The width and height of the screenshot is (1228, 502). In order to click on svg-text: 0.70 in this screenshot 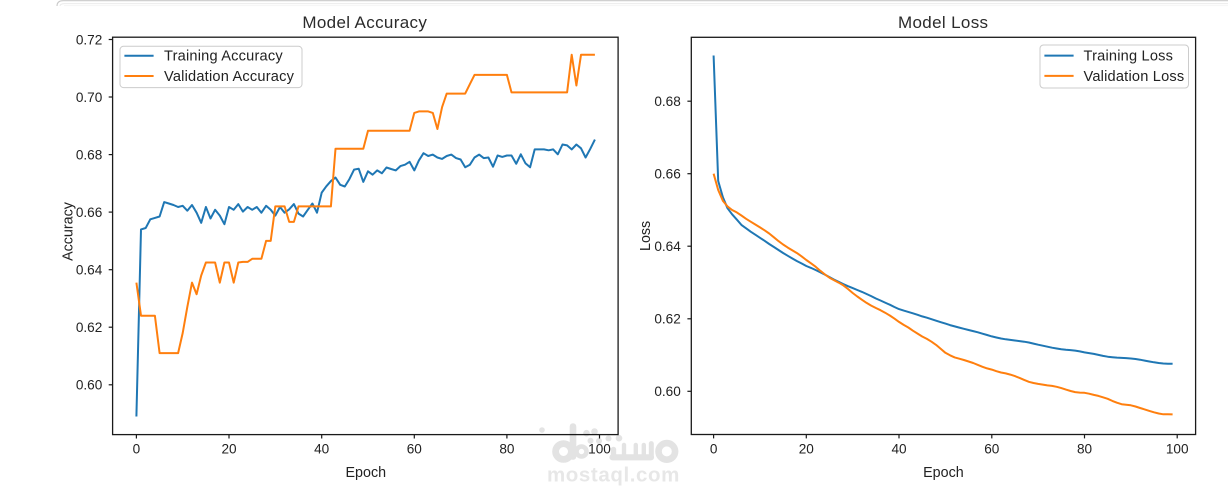, I will do `click(89, 97)`.